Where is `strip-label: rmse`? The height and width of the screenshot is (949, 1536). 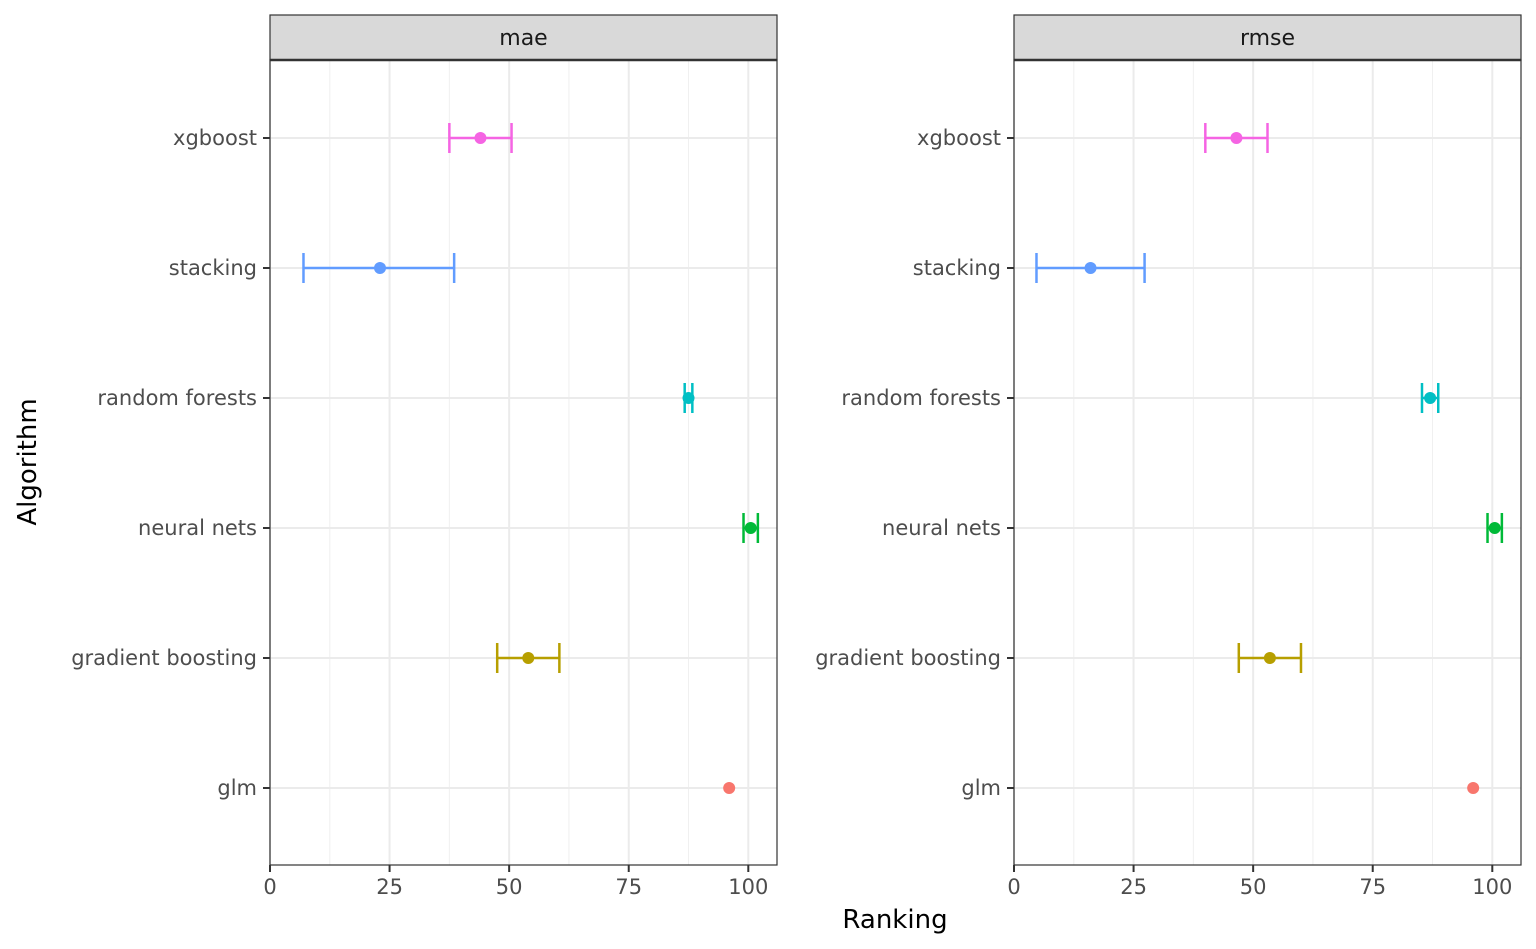
strip-label: rmse is located at coordinates (1267, 38).